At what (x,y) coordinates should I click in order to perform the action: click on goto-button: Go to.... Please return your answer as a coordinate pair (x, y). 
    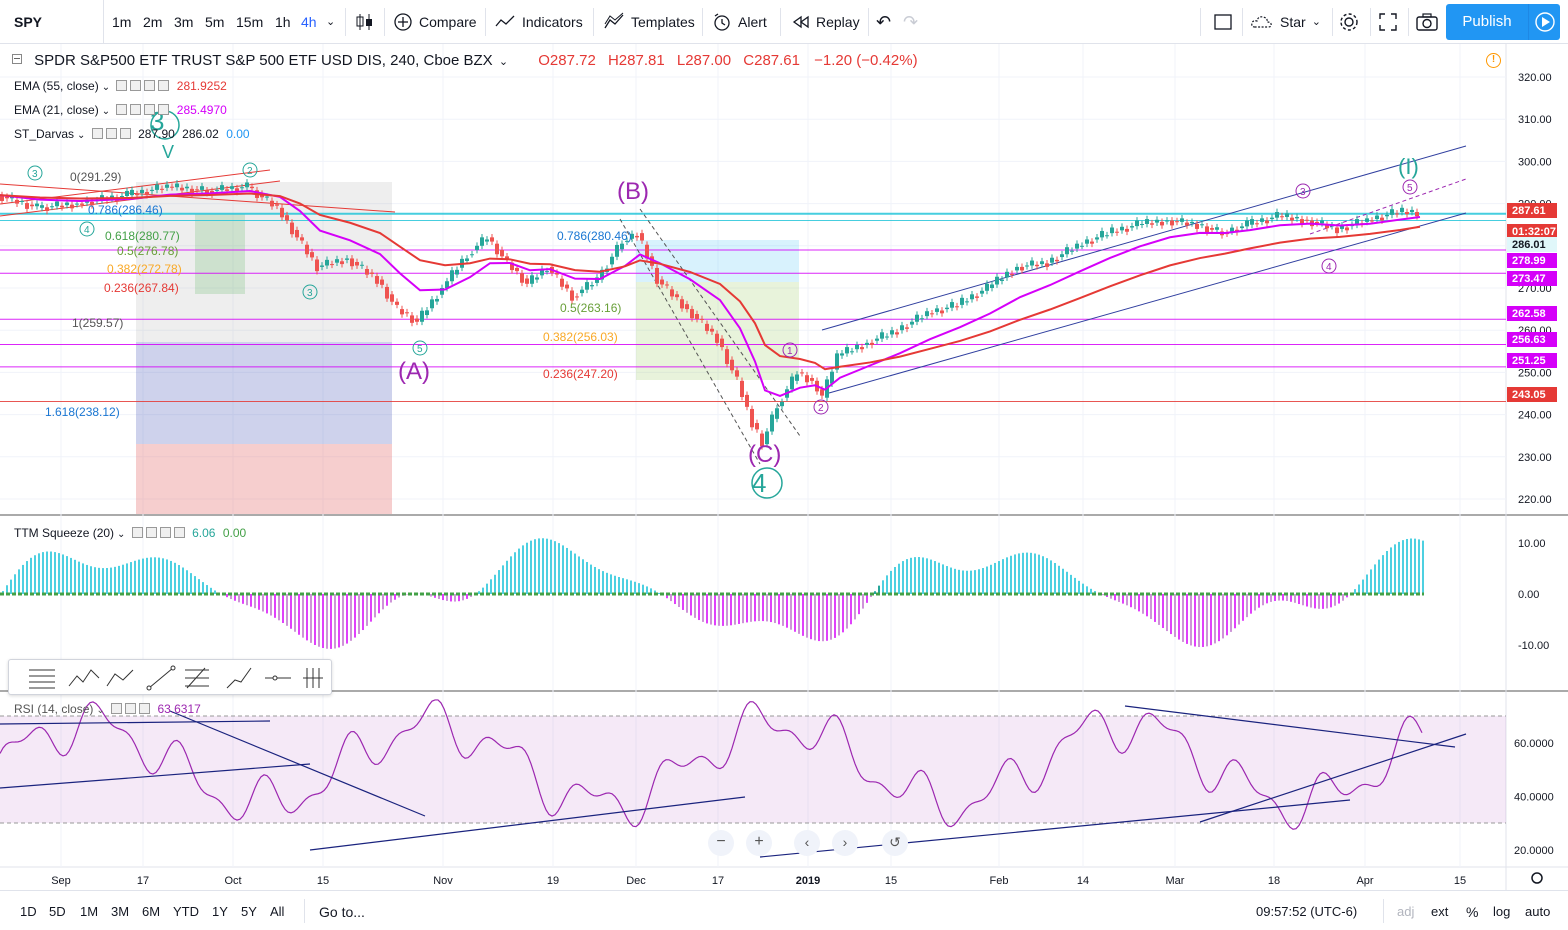
    Looking at the image, I should click on (342, 912).